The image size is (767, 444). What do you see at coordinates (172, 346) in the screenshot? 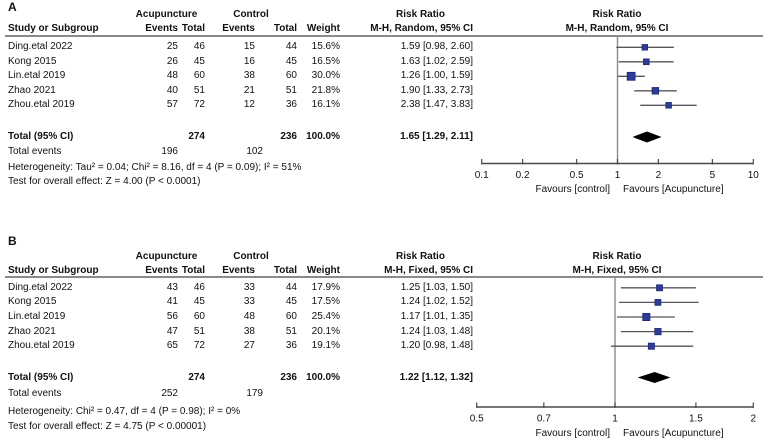
I see `acupuncture-events: 65` at bounding box center [172, 346].